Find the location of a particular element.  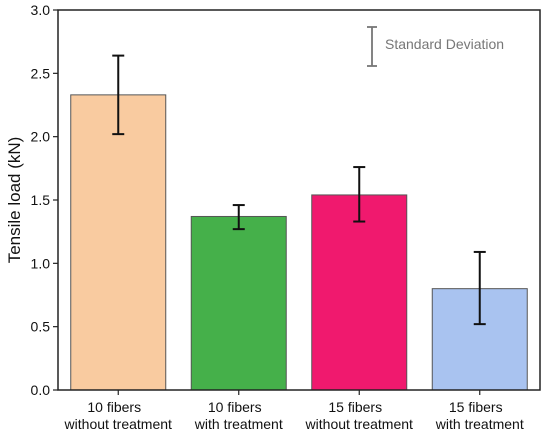

y-tick-label: 0.0 is located at coordinates (41, 390).